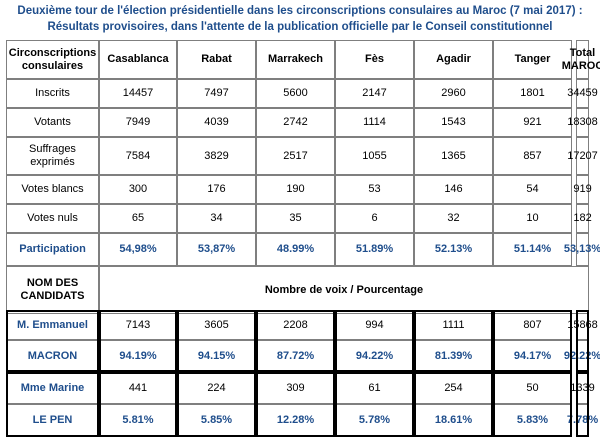 The image size is (600, 441). What do you see at coordinates (453, 356) in the screenshot?
I see `candidate-percent: 81.39%` at bounding box center [453, 356].